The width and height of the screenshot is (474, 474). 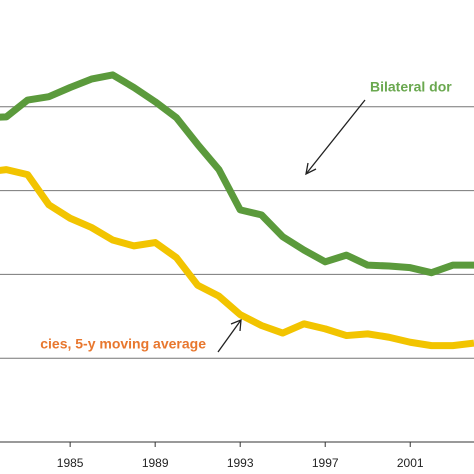 What do you see at coordinates (411, 87) in the screenshot?
I see `series-annotation: Bilateral dor` at bounding box center [411, 87].